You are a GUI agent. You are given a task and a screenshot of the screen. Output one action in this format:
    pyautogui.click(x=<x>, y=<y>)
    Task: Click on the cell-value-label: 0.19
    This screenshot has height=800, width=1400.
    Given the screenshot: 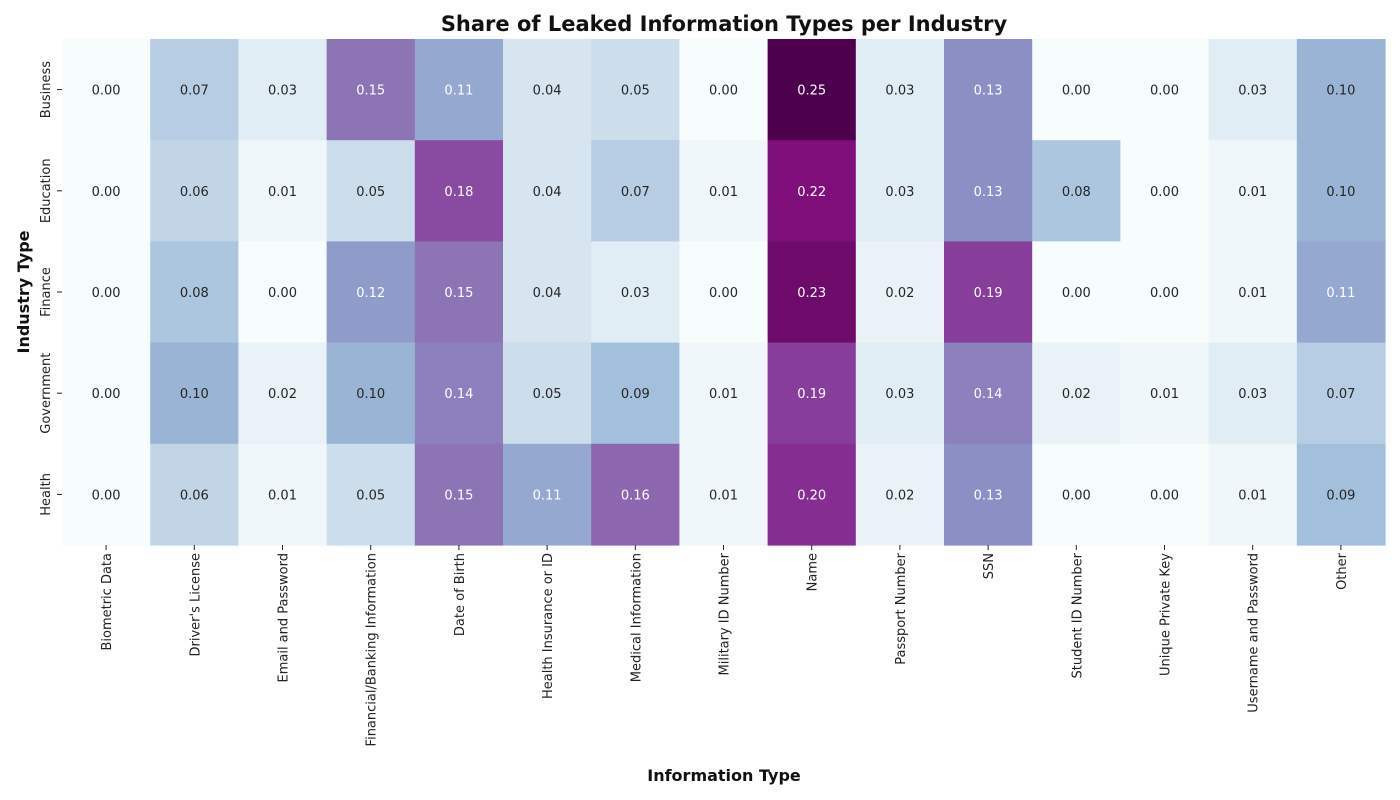 What is the action you would take?
    pyautogui.click(x=988, y=293)
    